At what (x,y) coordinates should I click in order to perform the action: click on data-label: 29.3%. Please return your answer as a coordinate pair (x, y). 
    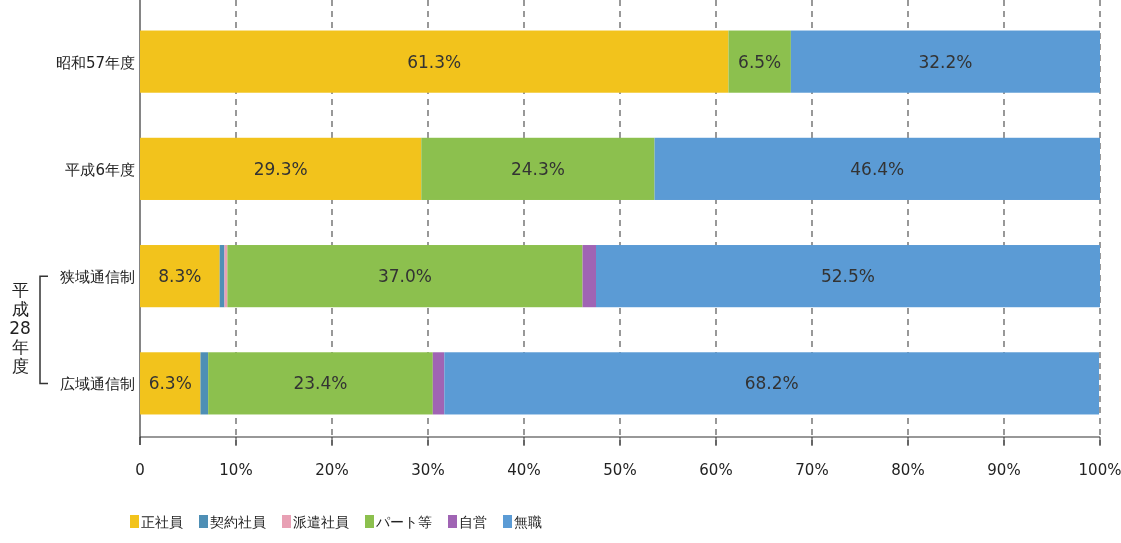
    Looking at the image, I should click on (280, 168).